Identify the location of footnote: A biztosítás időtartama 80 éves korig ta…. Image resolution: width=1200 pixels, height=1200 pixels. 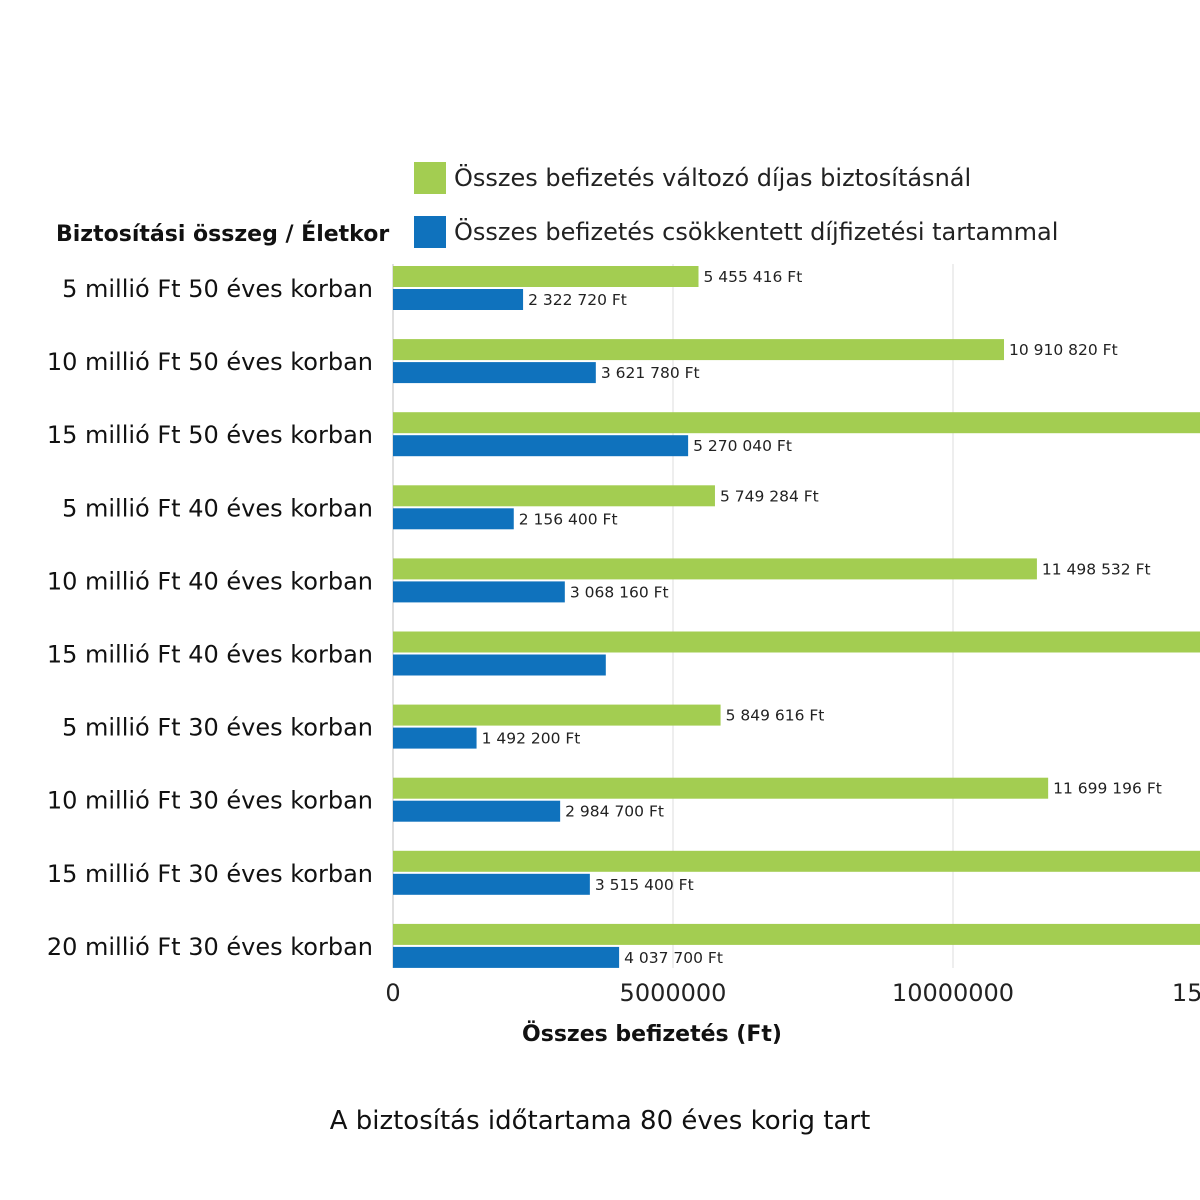
(600, 1121).